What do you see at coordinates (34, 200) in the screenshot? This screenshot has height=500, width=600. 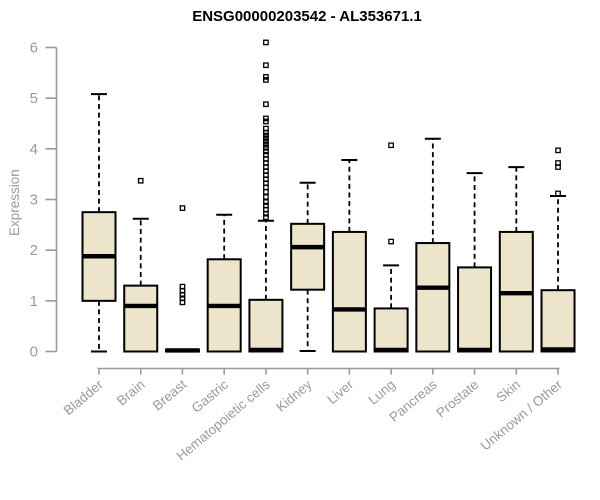 I see `y-tick-label: 3` at bounding box center [34, 200].